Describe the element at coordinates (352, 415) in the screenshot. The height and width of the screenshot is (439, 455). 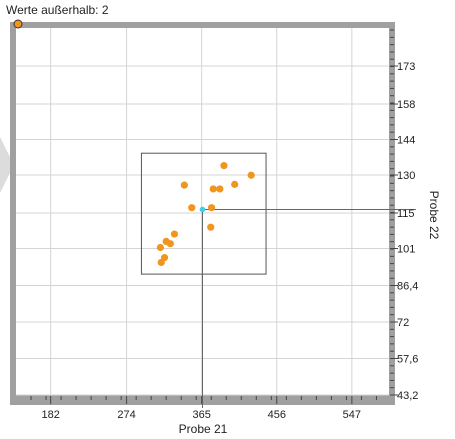
I see `x-tick-label: 547` at that location.